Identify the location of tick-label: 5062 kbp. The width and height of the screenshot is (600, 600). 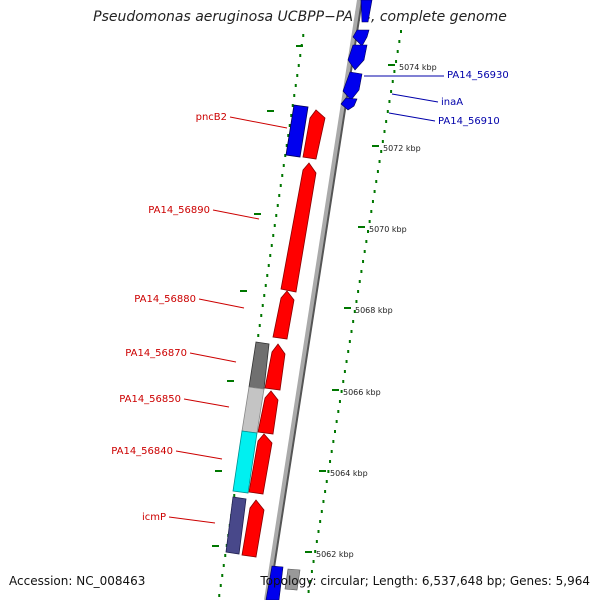
(335, 554).